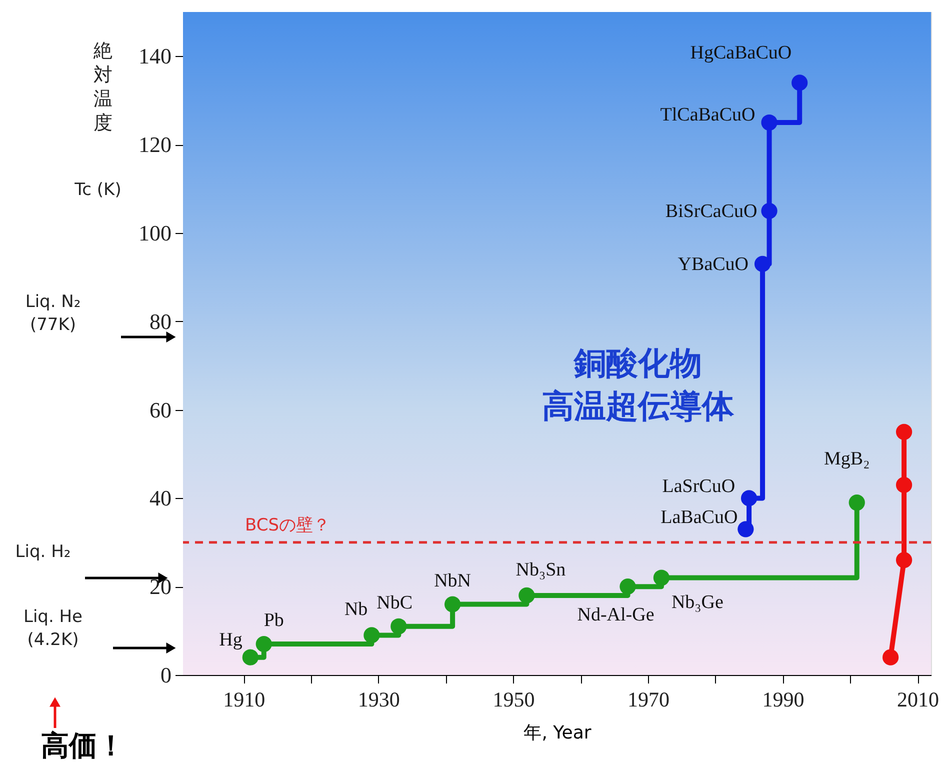  What do you see at coordinates (53, 628) in the screenshot?
I see `text: Liq. He (4.2K)` at bounding box center [53, 628].